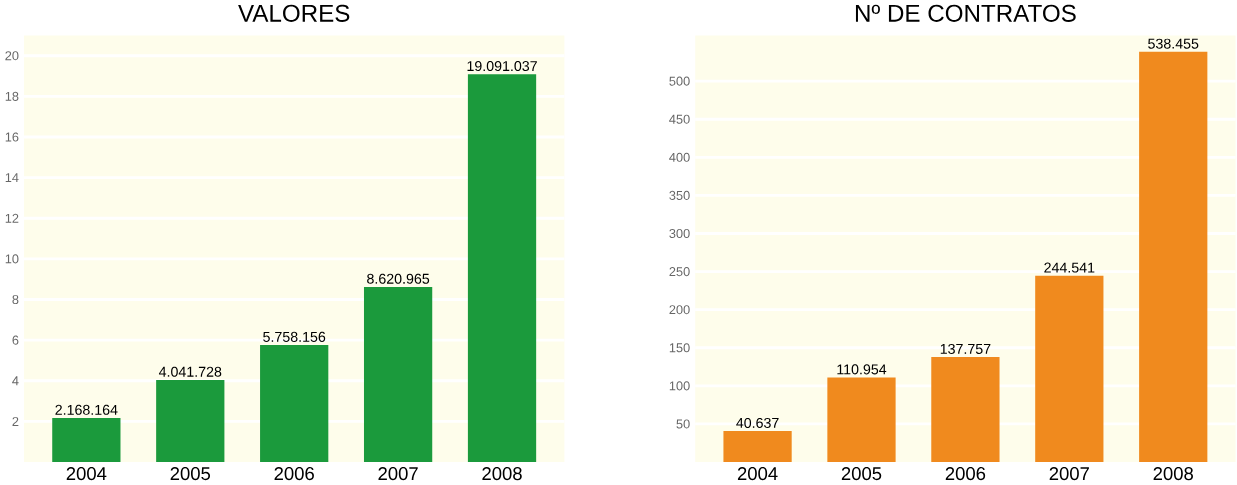 Image resolution: width=1237 pixels, height=485 pixels. Describe the element at coordinates (294, 336) in the screenshot. I see `annotation: 5.758.156` at that location.